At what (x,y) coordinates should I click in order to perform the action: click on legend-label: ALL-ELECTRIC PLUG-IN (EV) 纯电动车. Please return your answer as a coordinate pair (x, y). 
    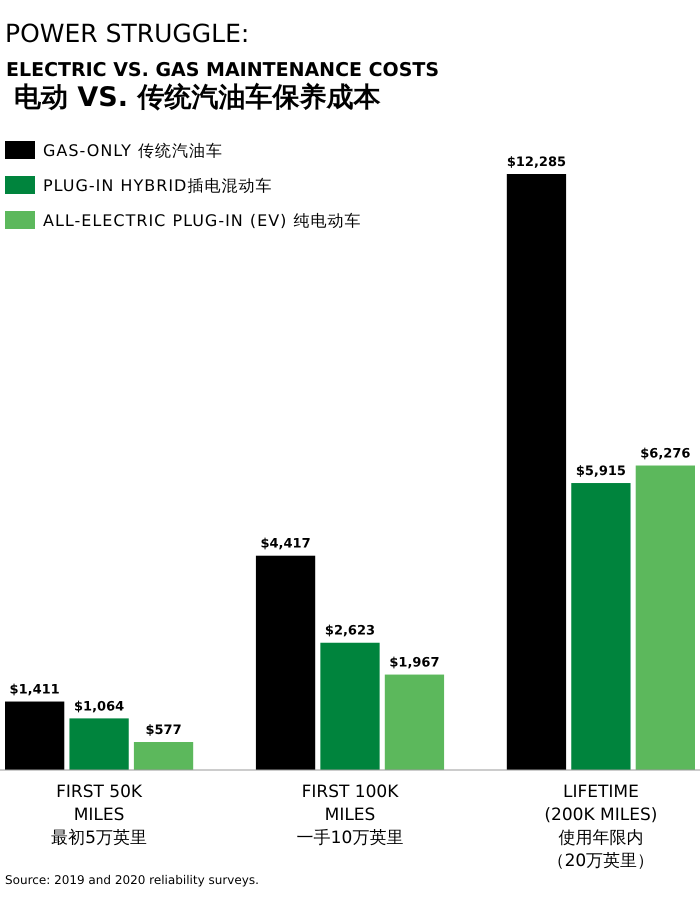
    Looking at the image, I should click on (202, 220).